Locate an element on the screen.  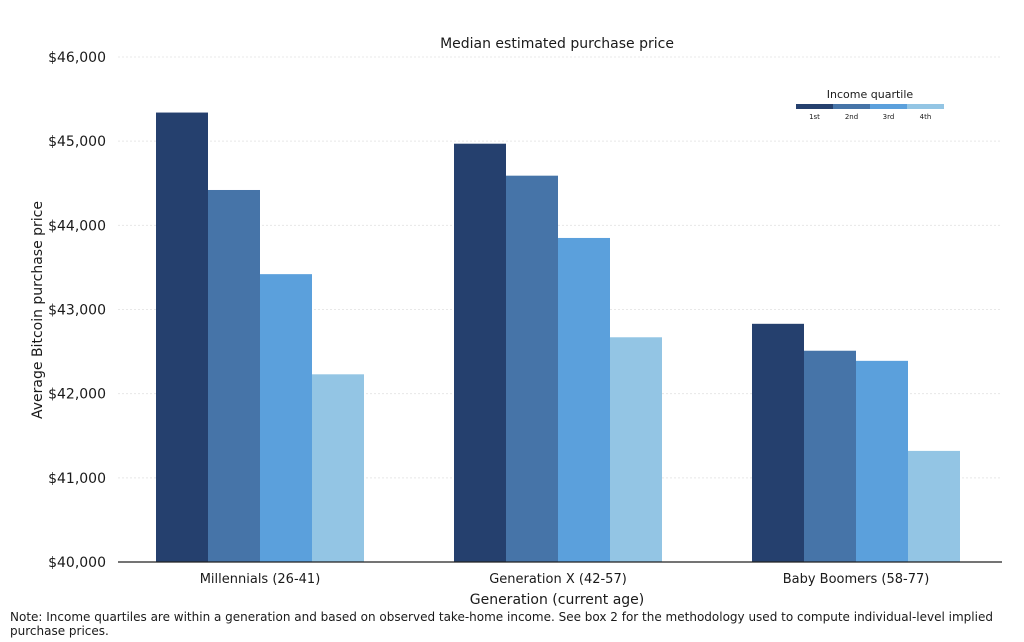
x-axis-title: Generation (current age) is located at coordinates (557, 600).